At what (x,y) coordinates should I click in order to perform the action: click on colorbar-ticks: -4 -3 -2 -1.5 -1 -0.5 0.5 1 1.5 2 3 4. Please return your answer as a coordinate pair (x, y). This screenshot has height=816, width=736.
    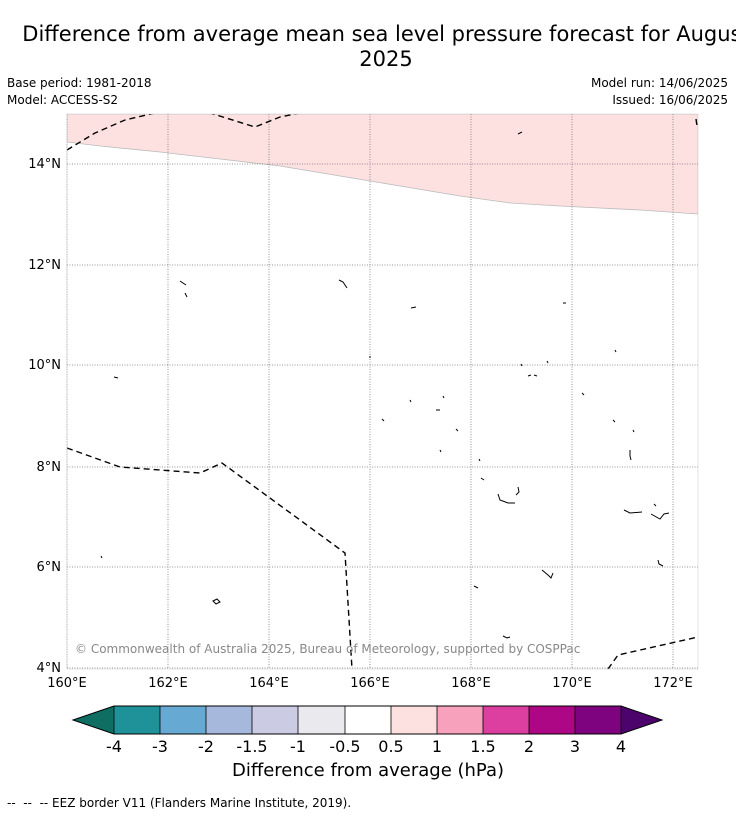
    Looking at the image, I should click on (366, 746).